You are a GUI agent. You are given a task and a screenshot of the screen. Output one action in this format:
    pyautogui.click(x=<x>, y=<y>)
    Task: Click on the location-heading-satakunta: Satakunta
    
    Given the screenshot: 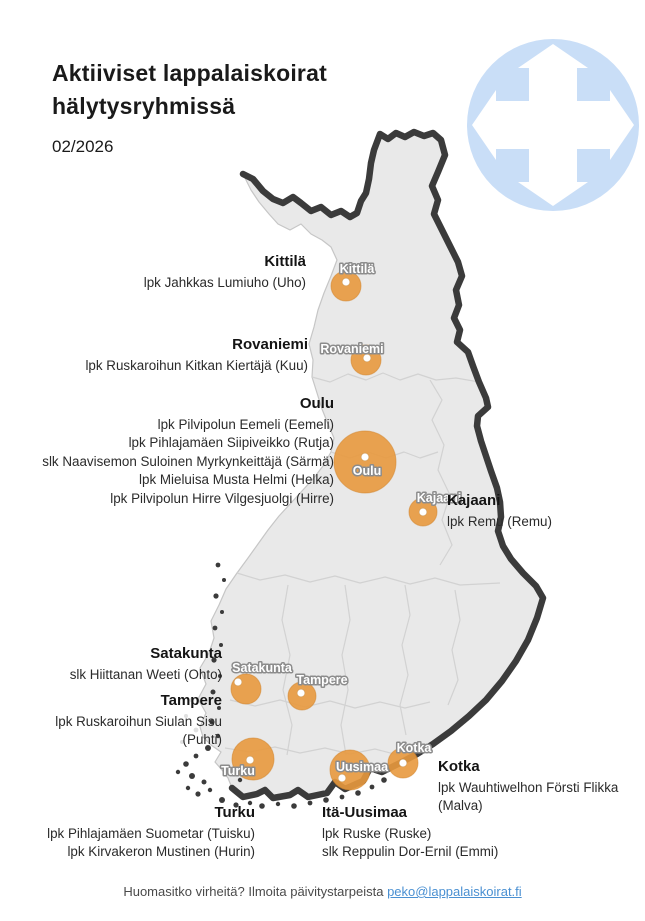 What is the action you would take?
    pyautogui.click(x=186, y=653)
    